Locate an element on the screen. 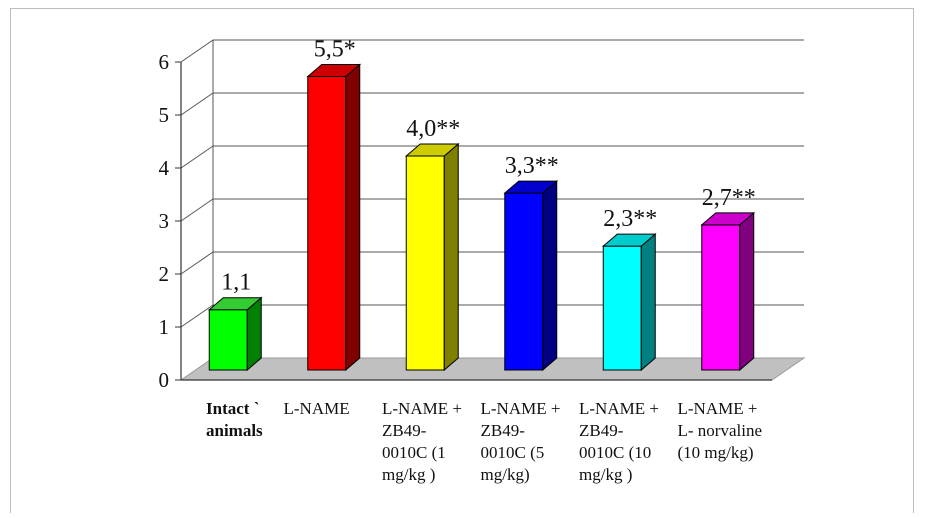 The image size is (925, 518). y-tick-label: 0 is located at coordinates (164, 380).